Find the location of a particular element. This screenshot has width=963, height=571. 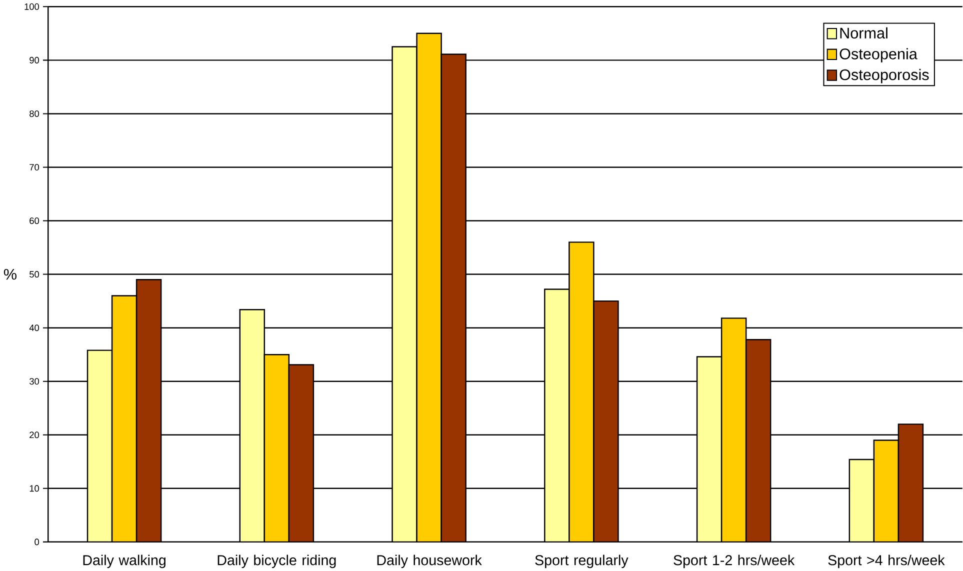

x-tick-label: Sport regularly is located at coordinates (581, 561).